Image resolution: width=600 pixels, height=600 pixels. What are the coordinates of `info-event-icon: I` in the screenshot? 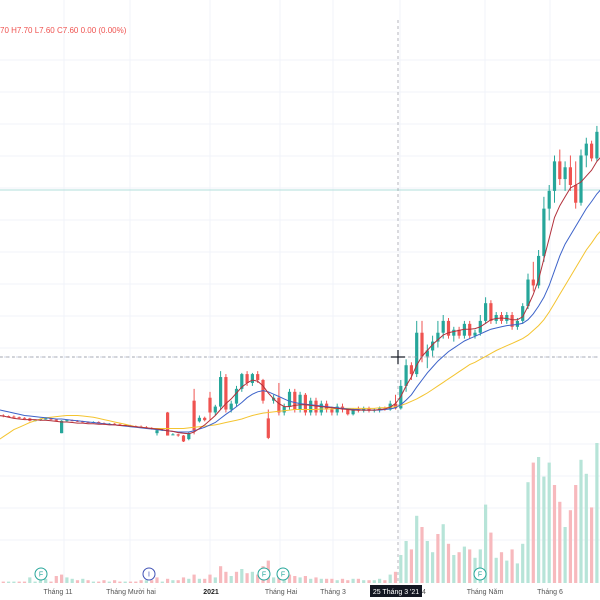 It's located at (149, 574).